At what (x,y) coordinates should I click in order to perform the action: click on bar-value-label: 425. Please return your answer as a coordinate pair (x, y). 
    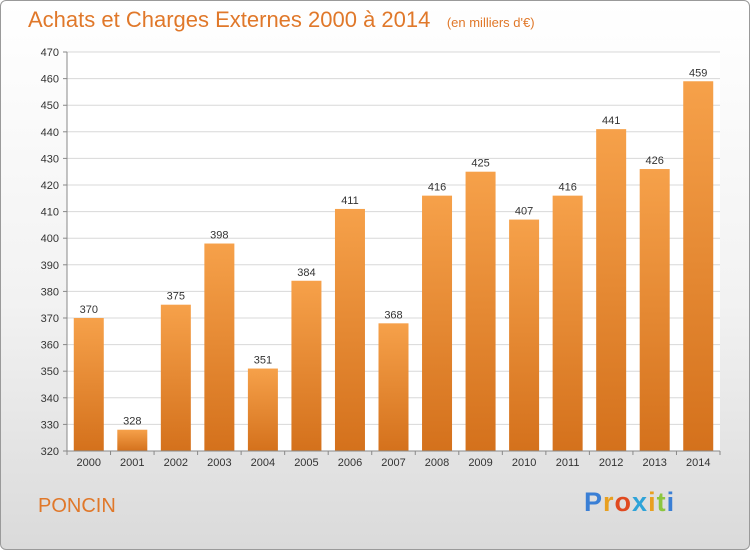
    Looking at the image, I should click on (480, 164).